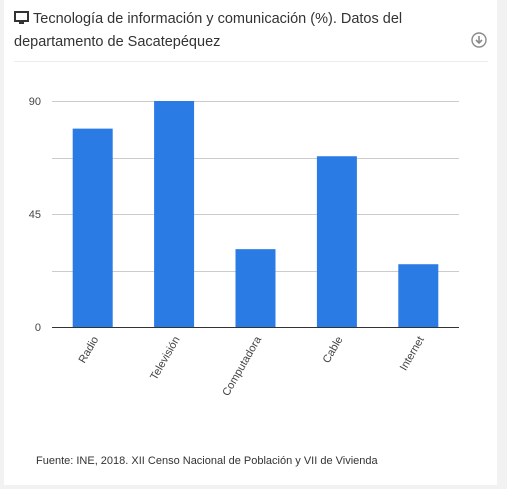 This screenshot has height=489, width=507. What do you see at coordinates (35, 215) in the screenshot?
I see `y-tick-label: 45` at bounding box center [35, 215].